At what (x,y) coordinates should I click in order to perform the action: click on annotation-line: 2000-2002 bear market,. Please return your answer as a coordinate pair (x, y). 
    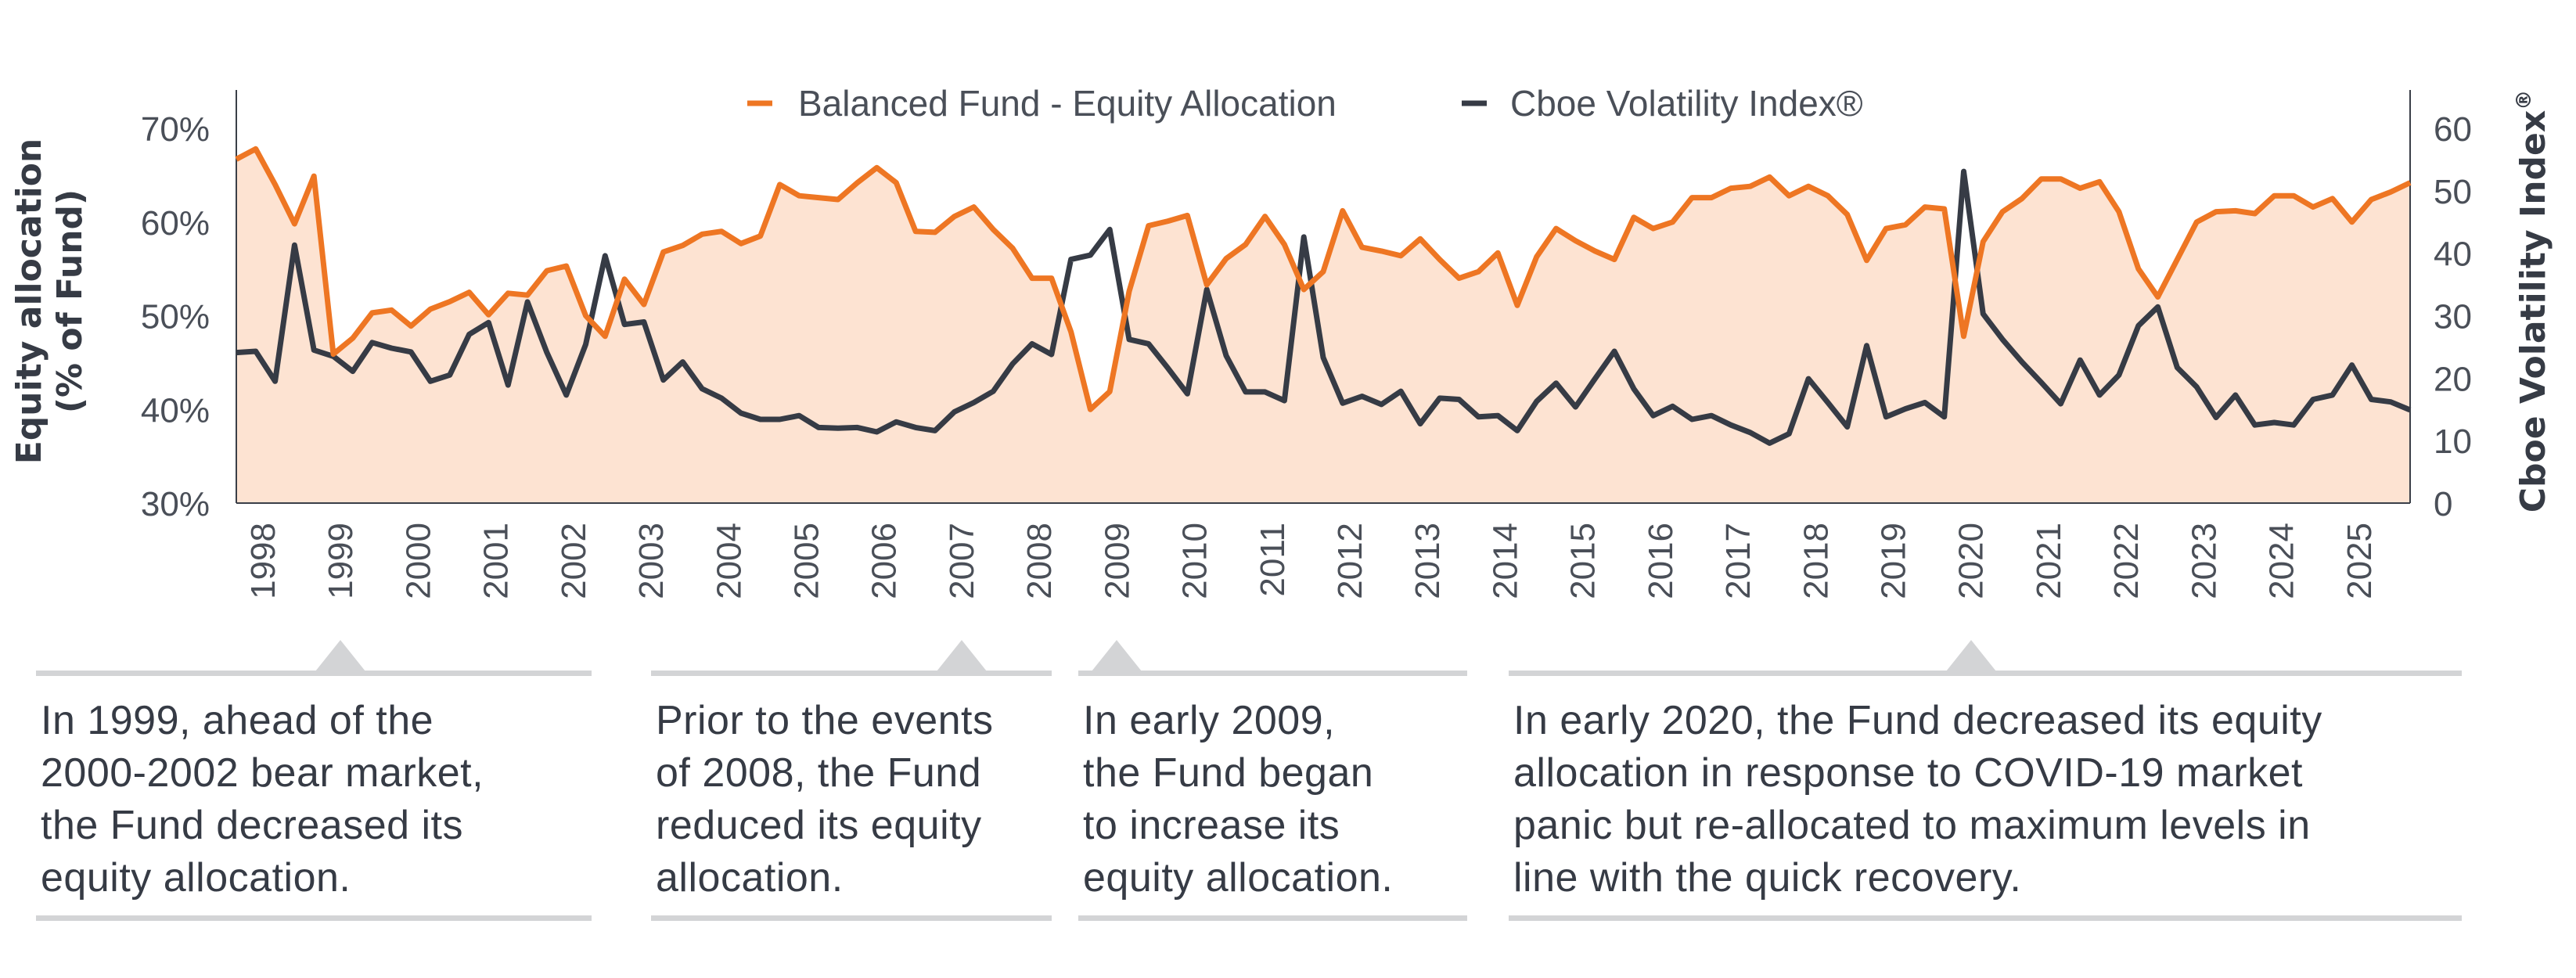
    Looking at the image, I should click on (262, 773).